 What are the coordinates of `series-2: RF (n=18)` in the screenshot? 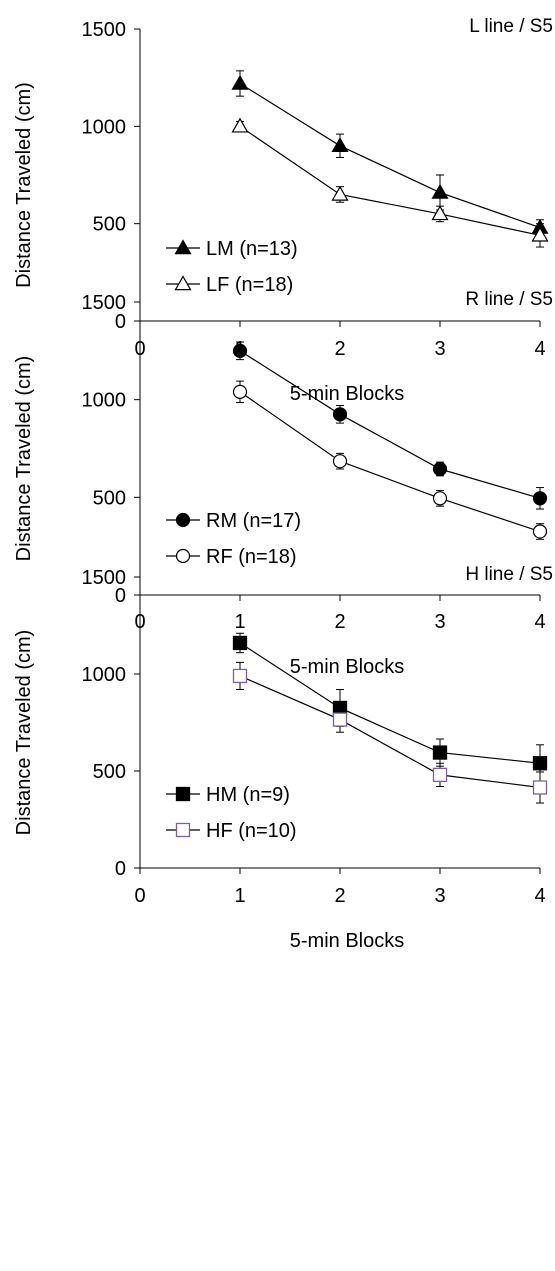 It's located at (357, 474).